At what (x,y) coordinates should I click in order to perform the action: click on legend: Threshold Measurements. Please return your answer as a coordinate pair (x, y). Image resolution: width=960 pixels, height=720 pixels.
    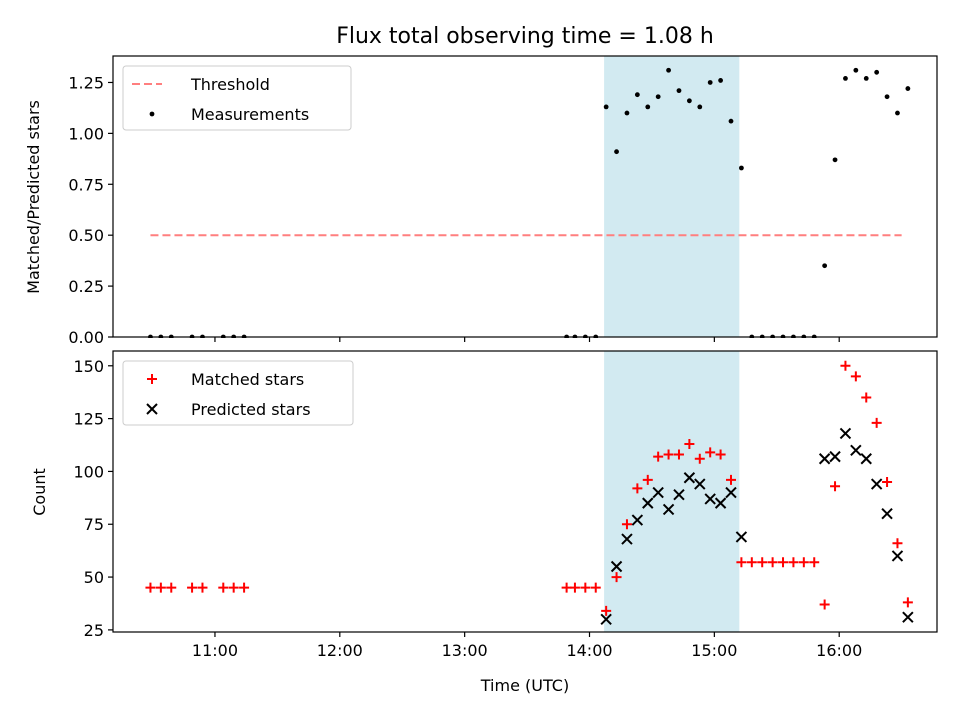
    Looking at the image, I should click on (237, 98).